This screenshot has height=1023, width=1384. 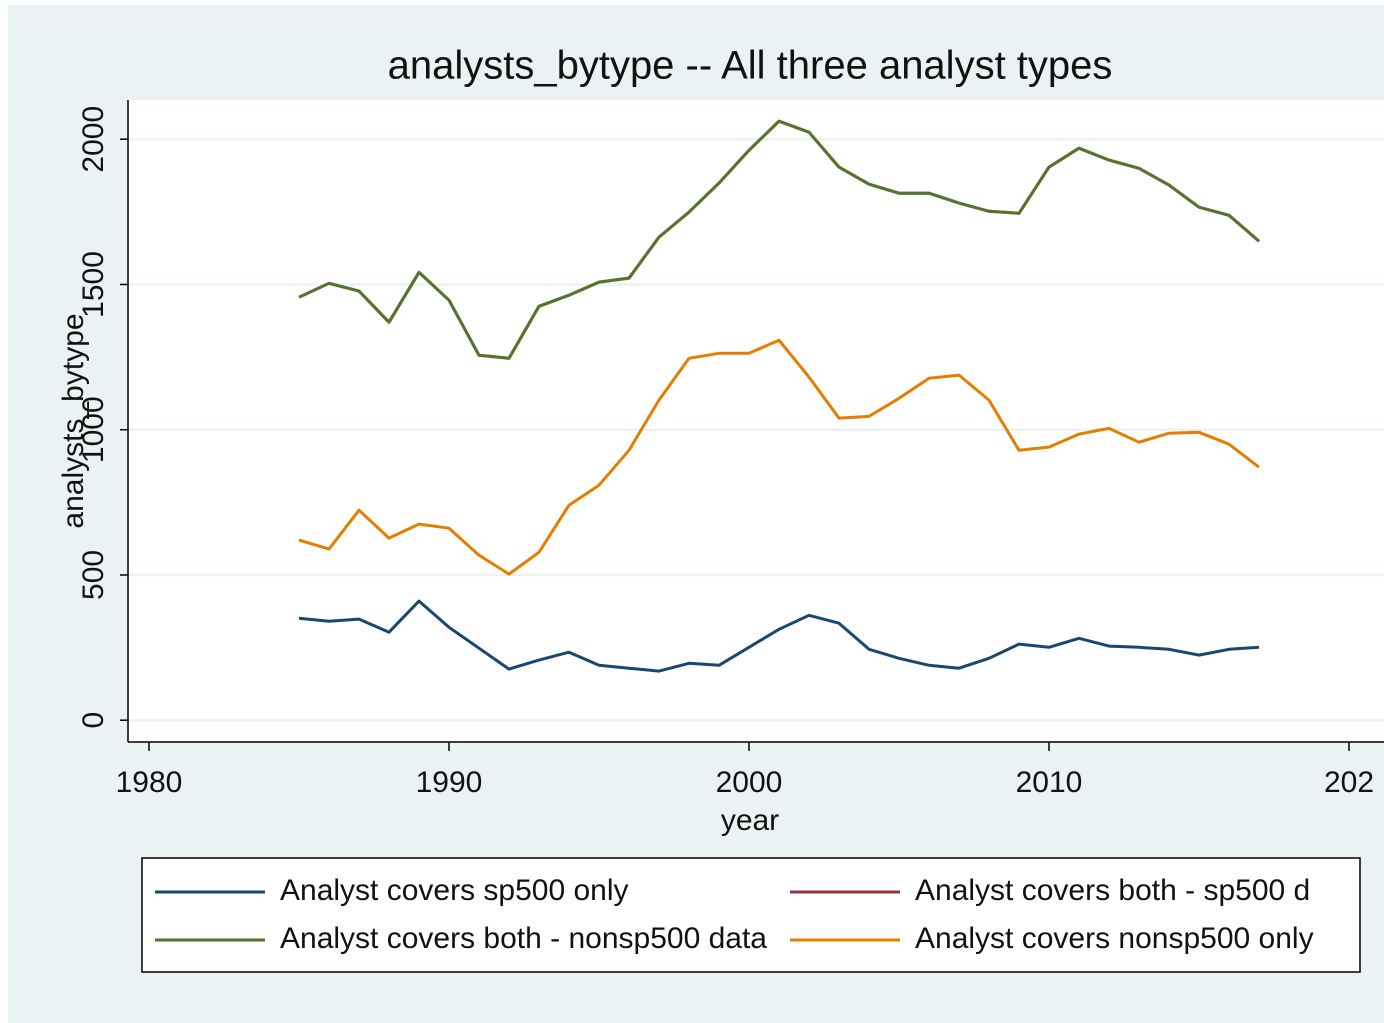 What do you see at coordinates (449, 782) in the screenshot?
I see `x-tick-label: 1990` at bounding box center [449, 782].